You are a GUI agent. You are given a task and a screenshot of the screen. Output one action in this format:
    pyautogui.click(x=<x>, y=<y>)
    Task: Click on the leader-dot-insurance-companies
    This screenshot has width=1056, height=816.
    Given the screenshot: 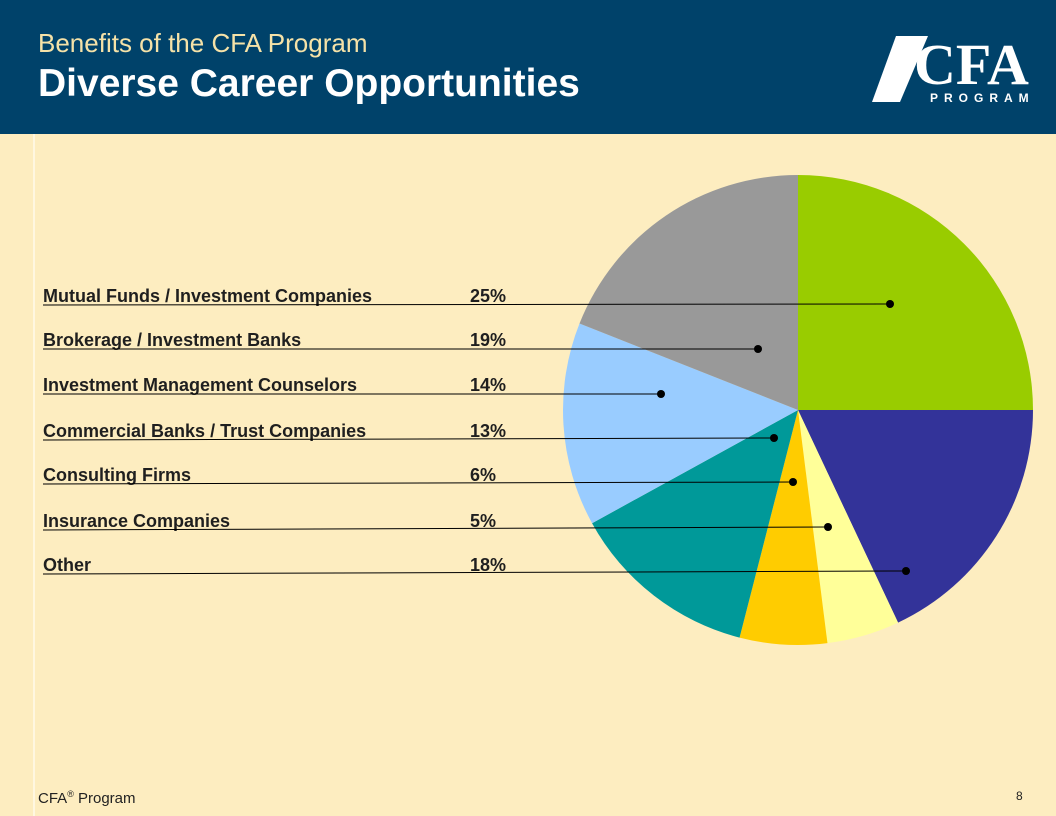 What is the action you would take?
    pyautogui.click(x=828, y=527)
    